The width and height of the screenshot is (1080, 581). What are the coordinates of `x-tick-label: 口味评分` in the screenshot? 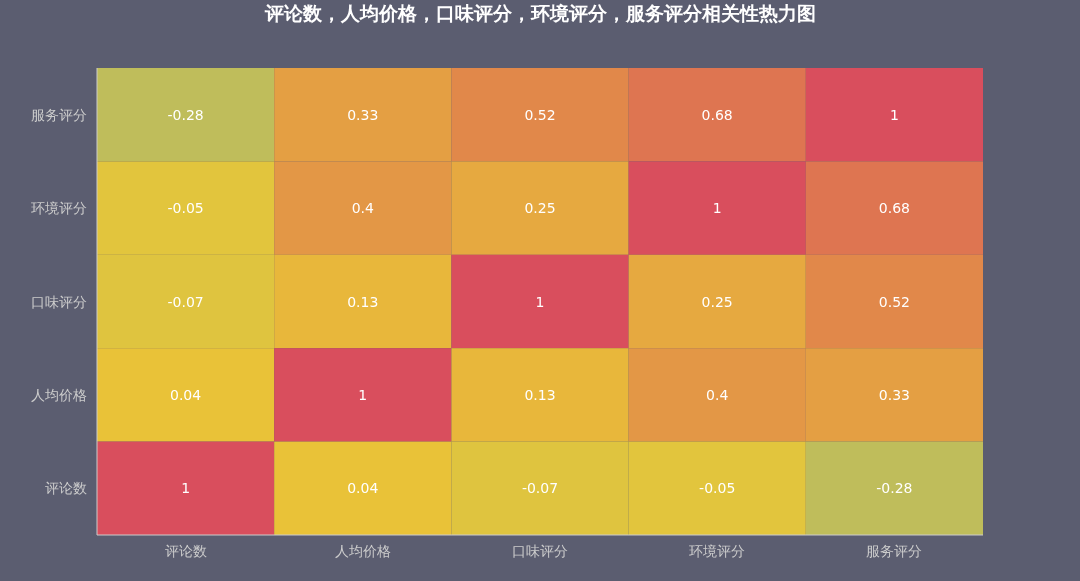 It's located at (540, 551).